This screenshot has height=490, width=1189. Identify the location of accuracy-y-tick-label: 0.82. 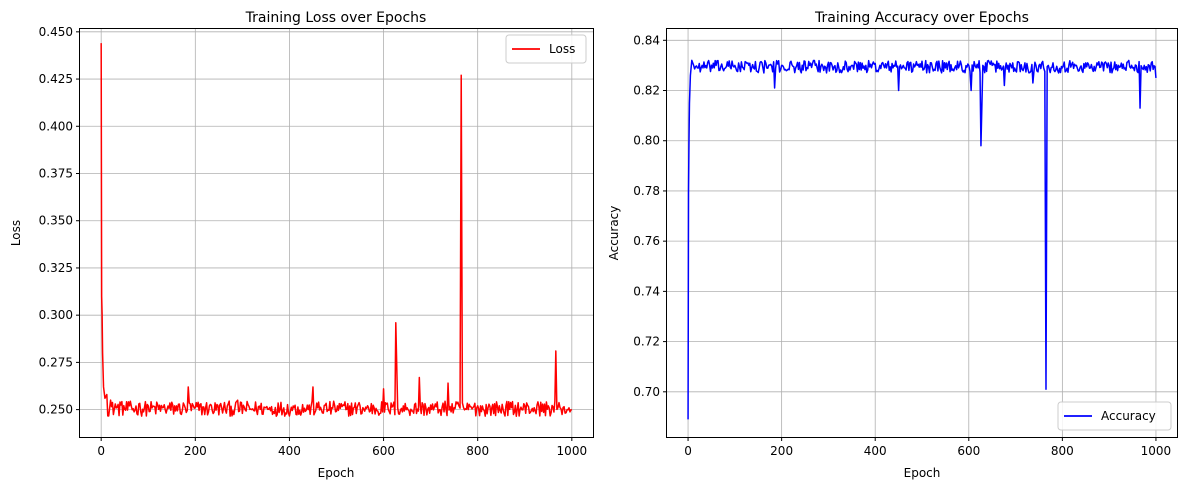
(646, 91).